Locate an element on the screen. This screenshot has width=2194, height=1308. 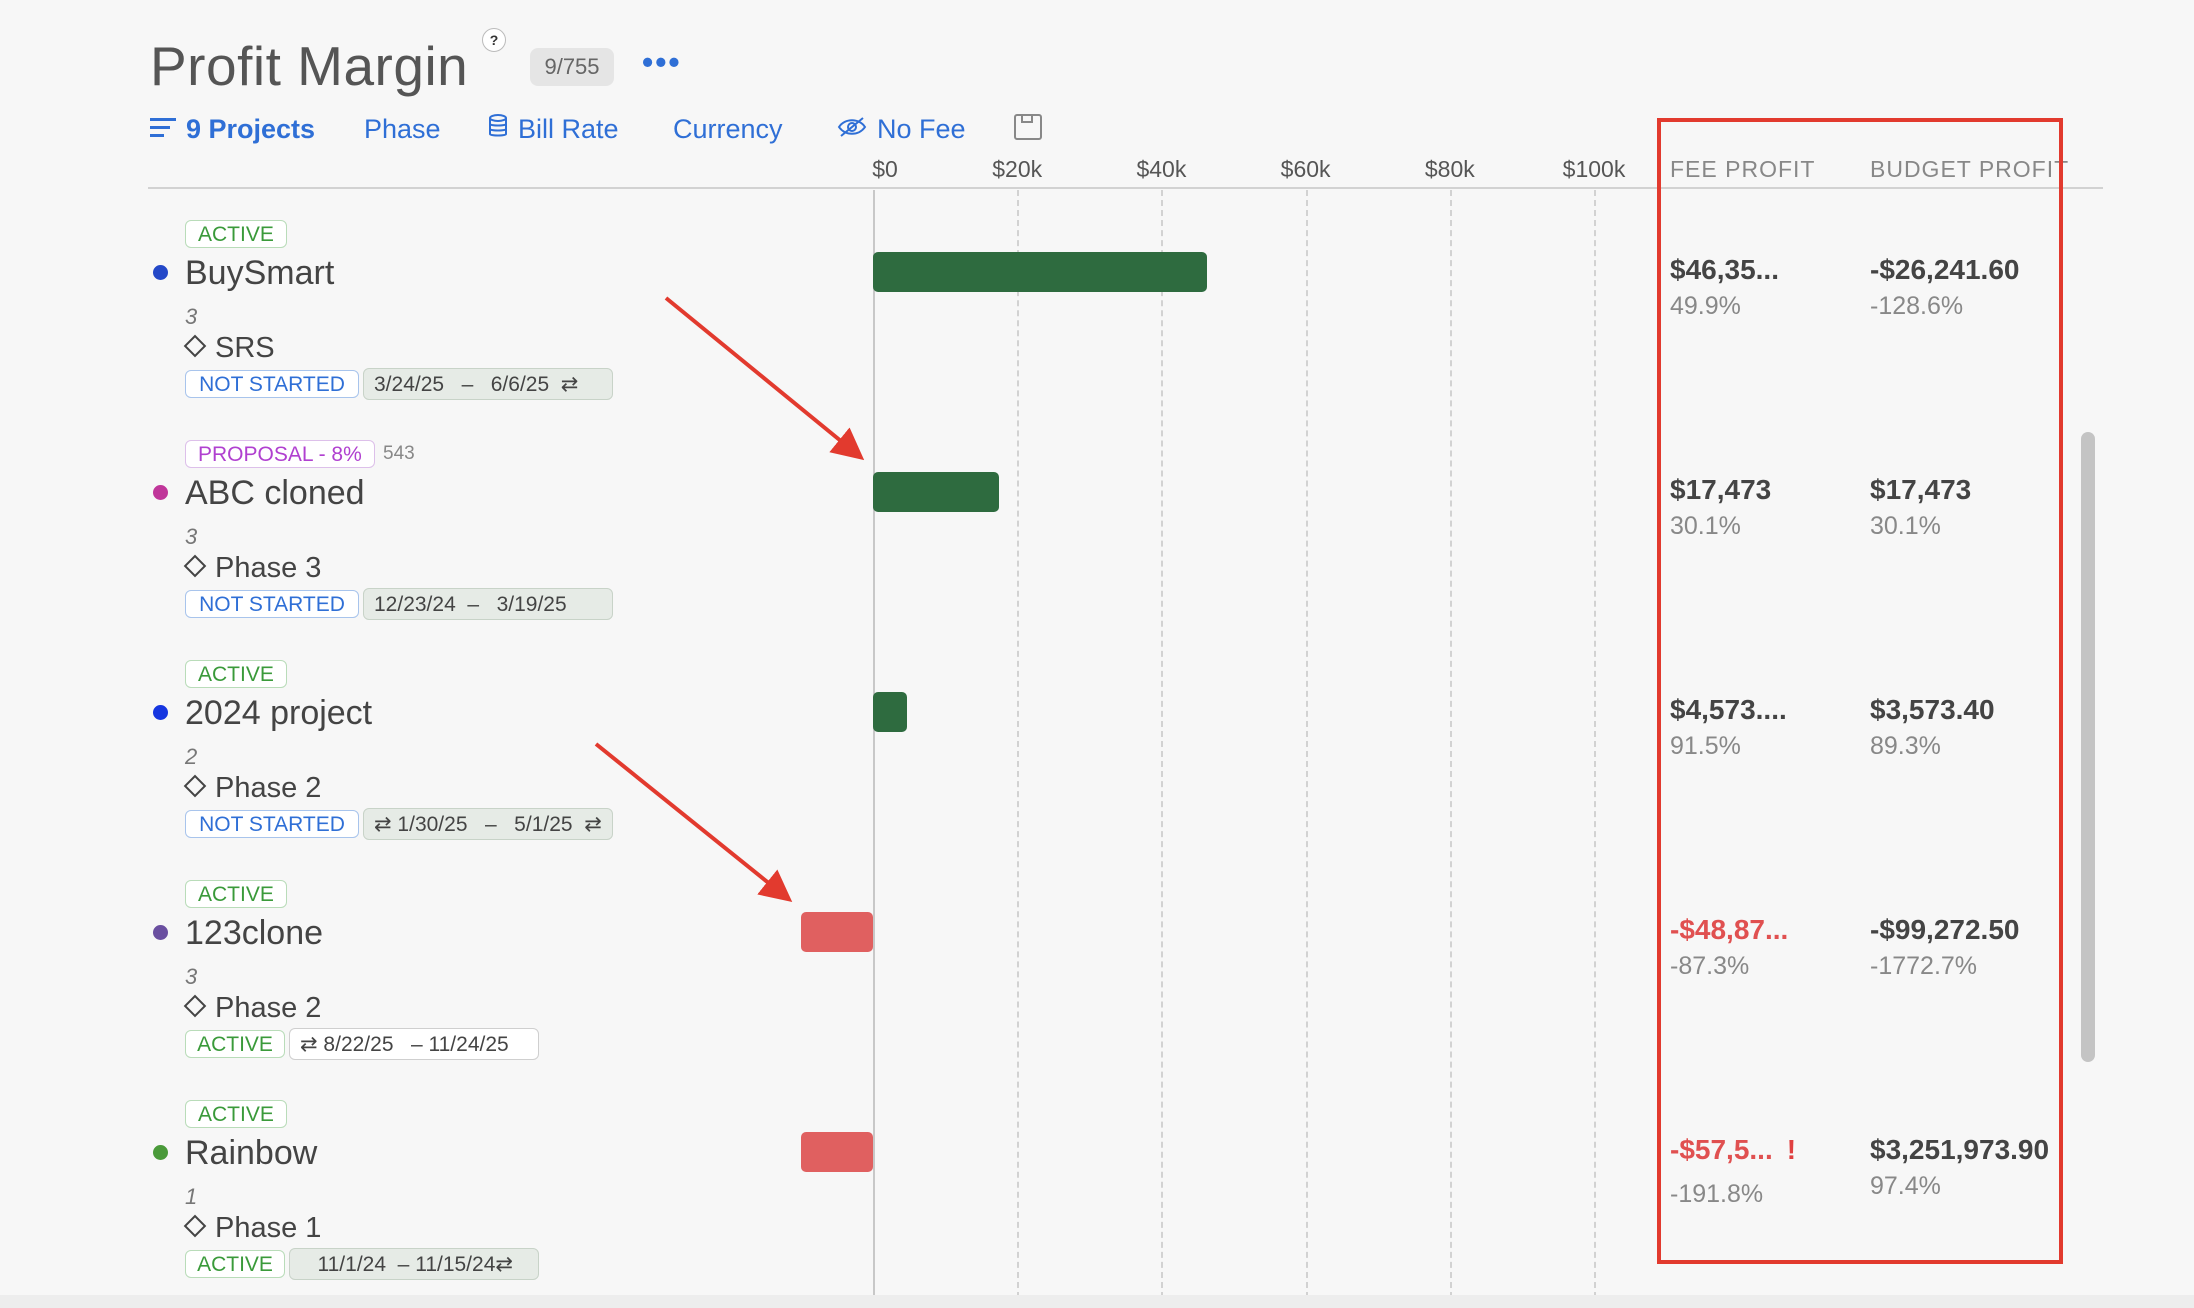
warning-icon: ! is located at coordinates (1791, 1149).